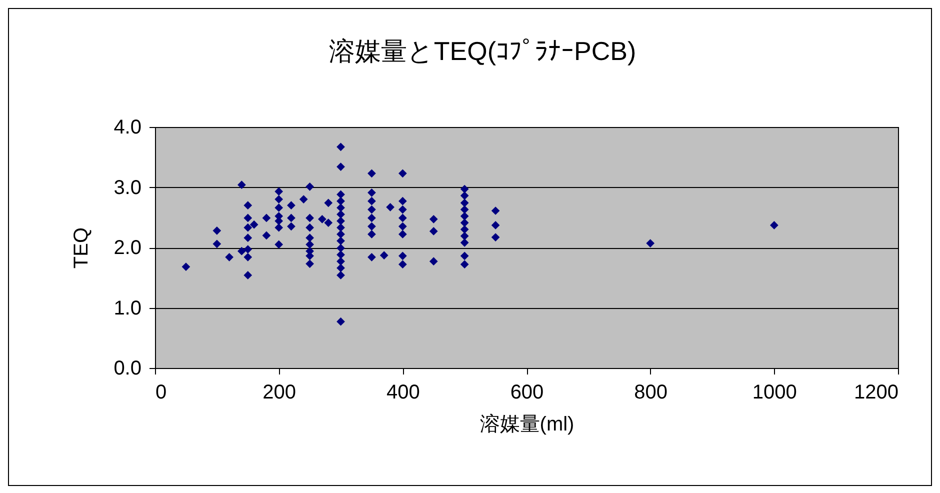  What do you see at coordinates (527, 425) in the screenshot?
I see `x-axis-title: 溶媒量(ml)` at bounding box center [527, 425].